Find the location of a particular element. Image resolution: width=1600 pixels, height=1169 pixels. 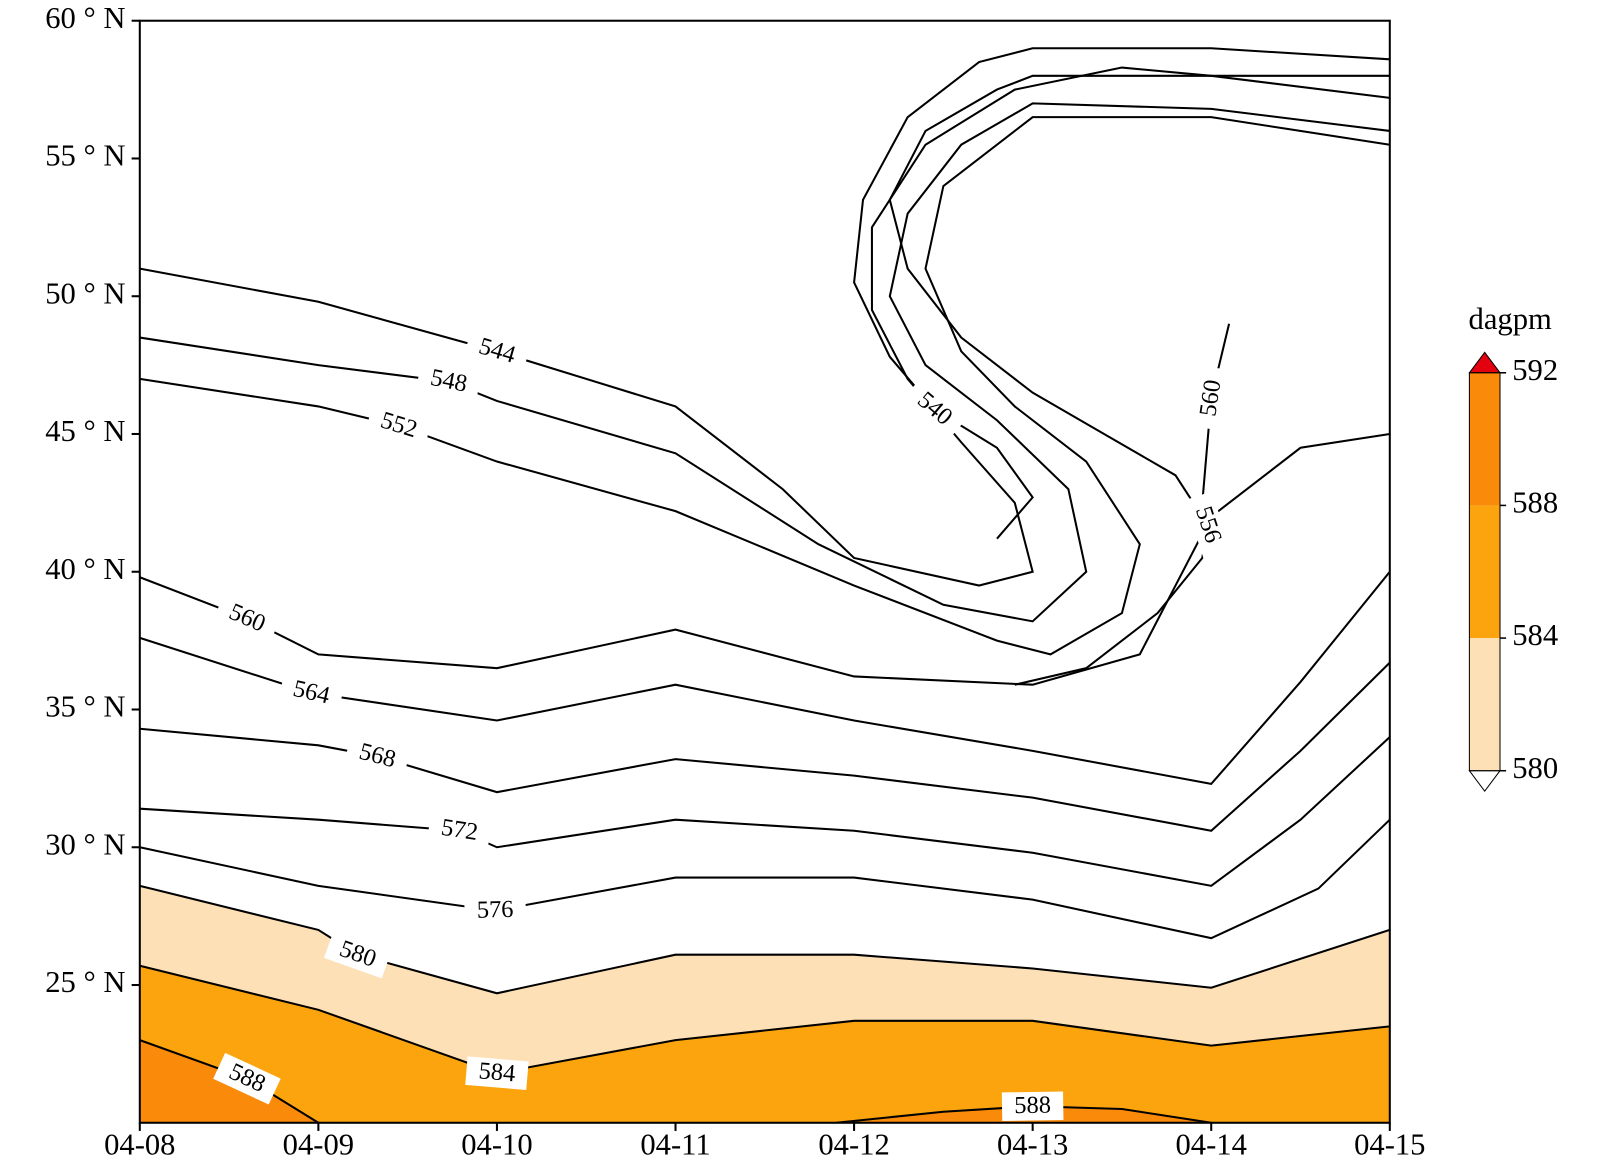

colorbar-frame is located at coordinates (1484, 572).